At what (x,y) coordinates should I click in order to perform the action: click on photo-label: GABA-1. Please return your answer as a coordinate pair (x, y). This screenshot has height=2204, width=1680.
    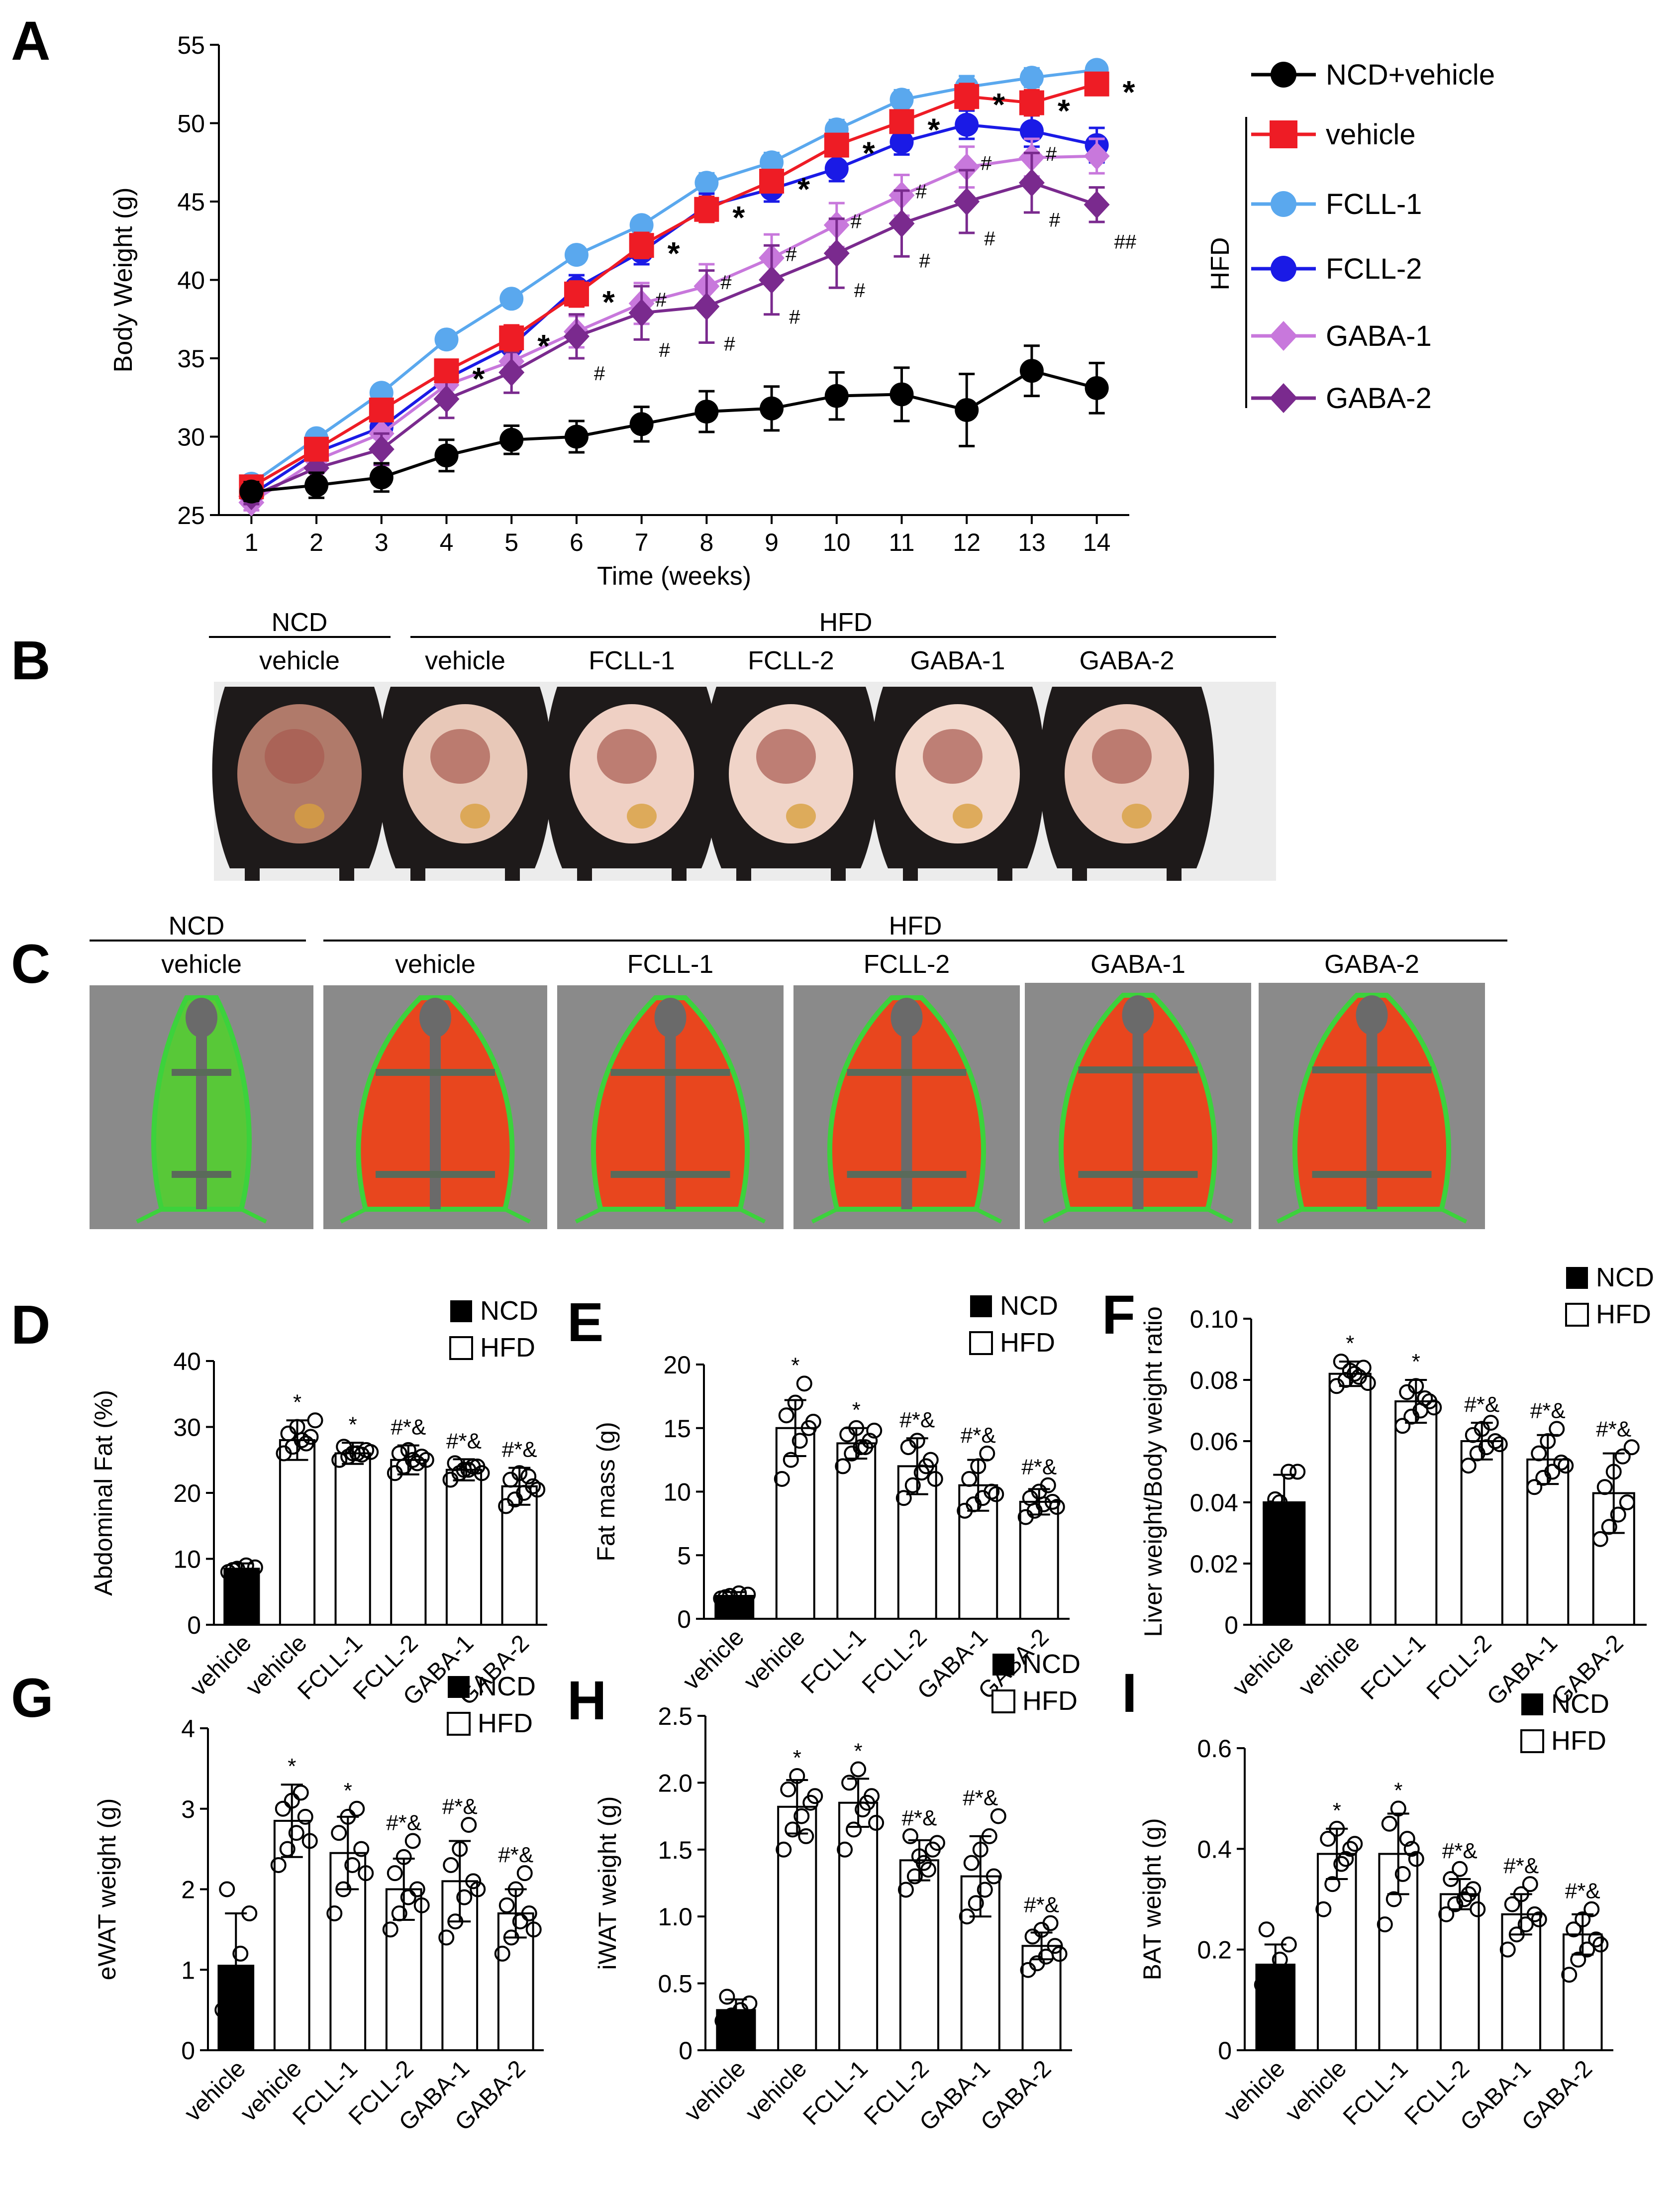
    Looking at the image, I should click on (958, 661).